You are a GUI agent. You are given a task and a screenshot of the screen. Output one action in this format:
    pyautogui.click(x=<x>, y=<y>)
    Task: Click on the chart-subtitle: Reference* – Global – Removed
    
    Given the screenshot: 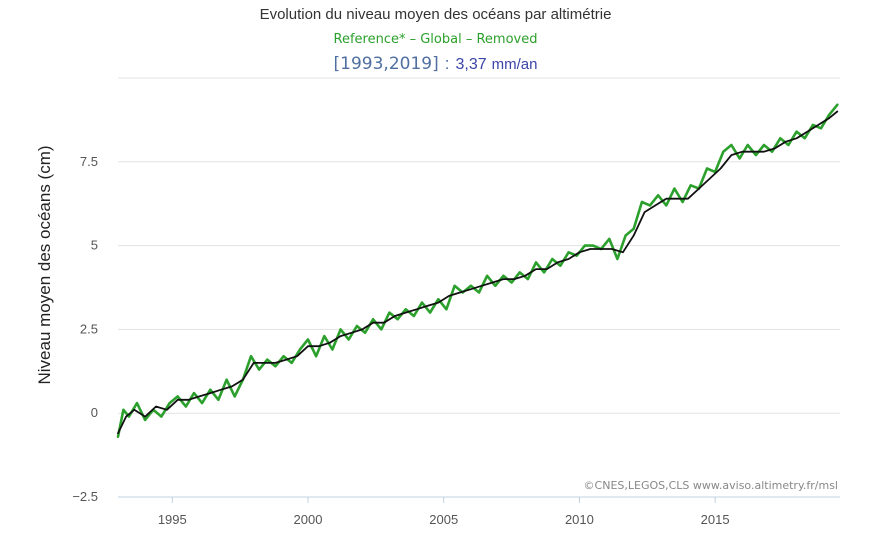 What is the action you would take?
    pyautogui.click(x=435, y=39)
    